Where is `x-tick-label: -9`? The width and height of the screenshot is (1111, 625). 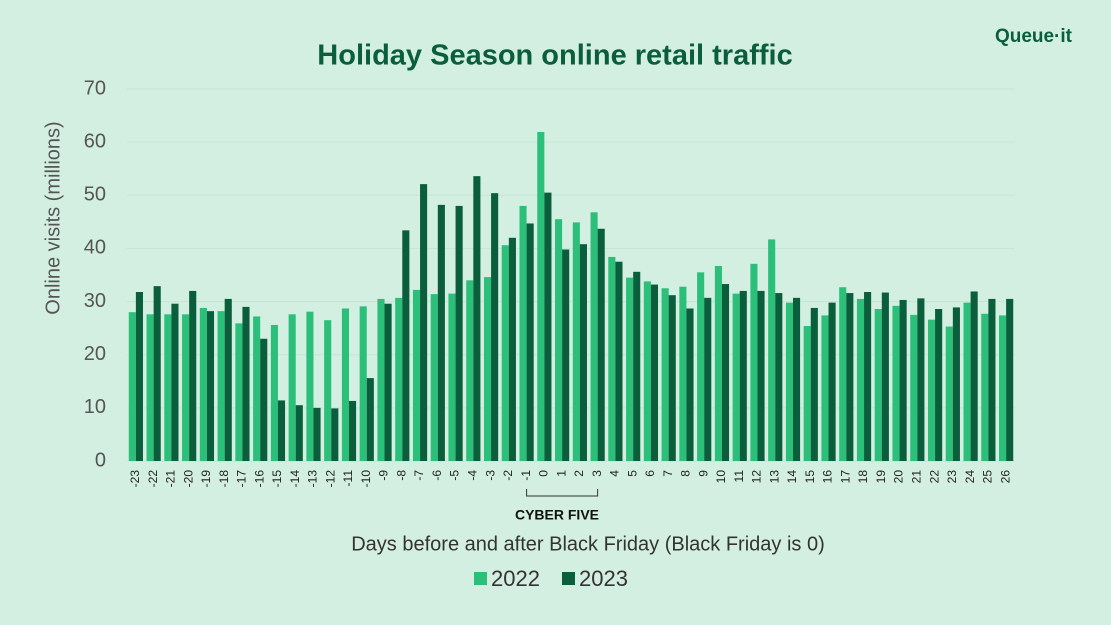 x-tick-label: -9 is located at coordinates (384, 475).